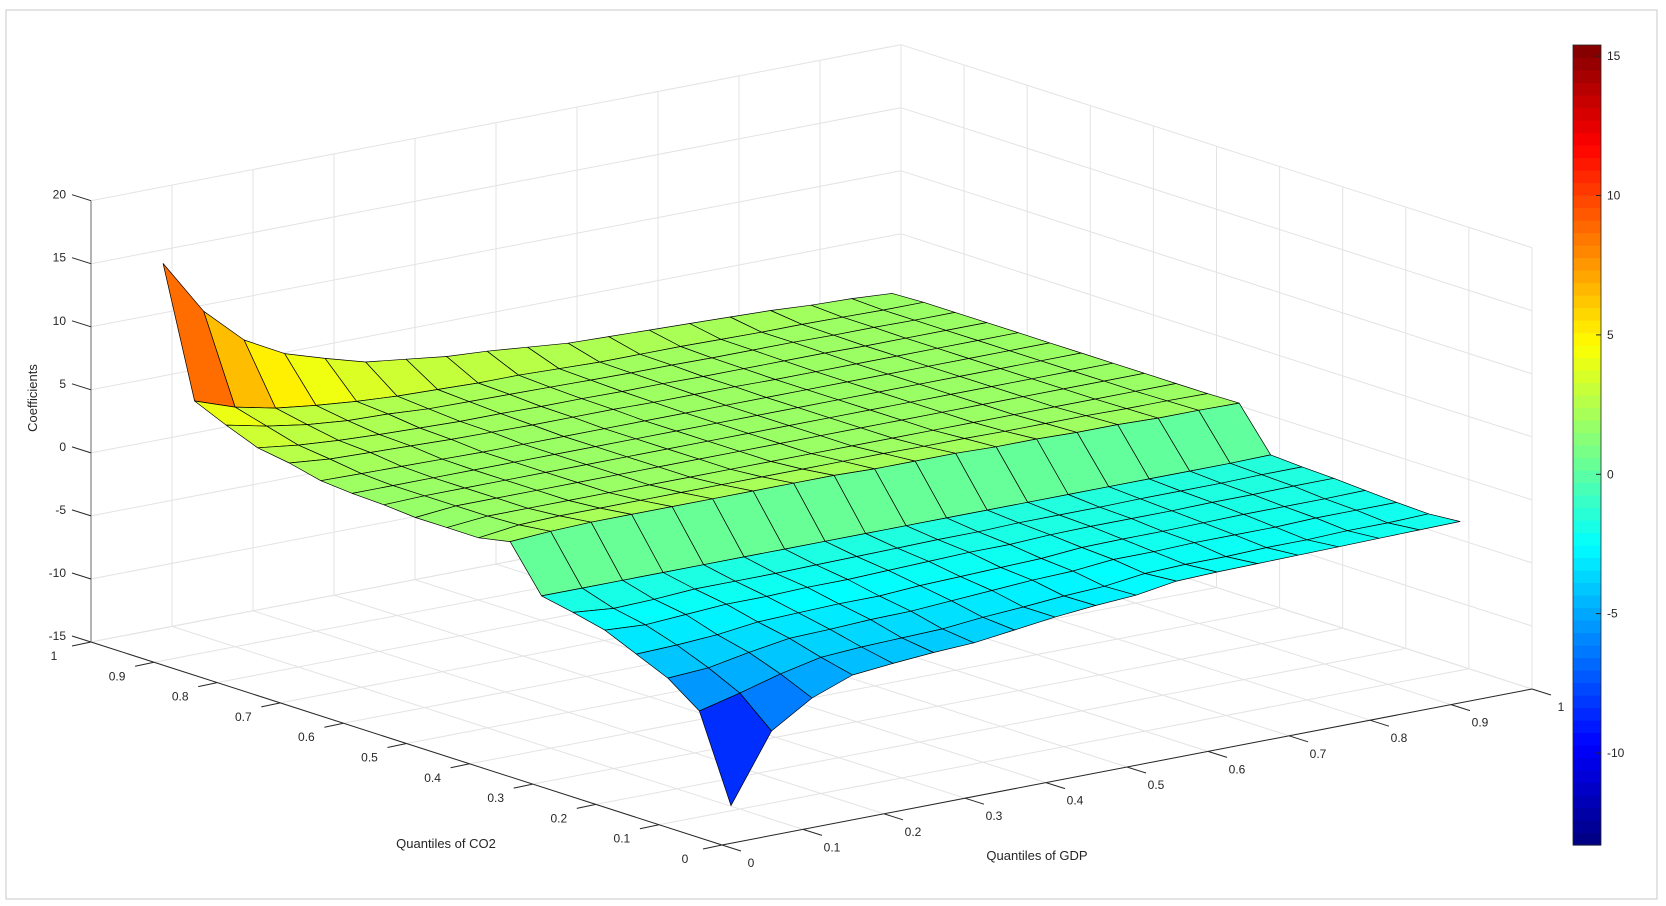 The height and width of the screenshot is (906, 1666). Describe the element at coordinates (1614, 196) in the screenshot. I see `colorbar-tick-label: 10` at that location.